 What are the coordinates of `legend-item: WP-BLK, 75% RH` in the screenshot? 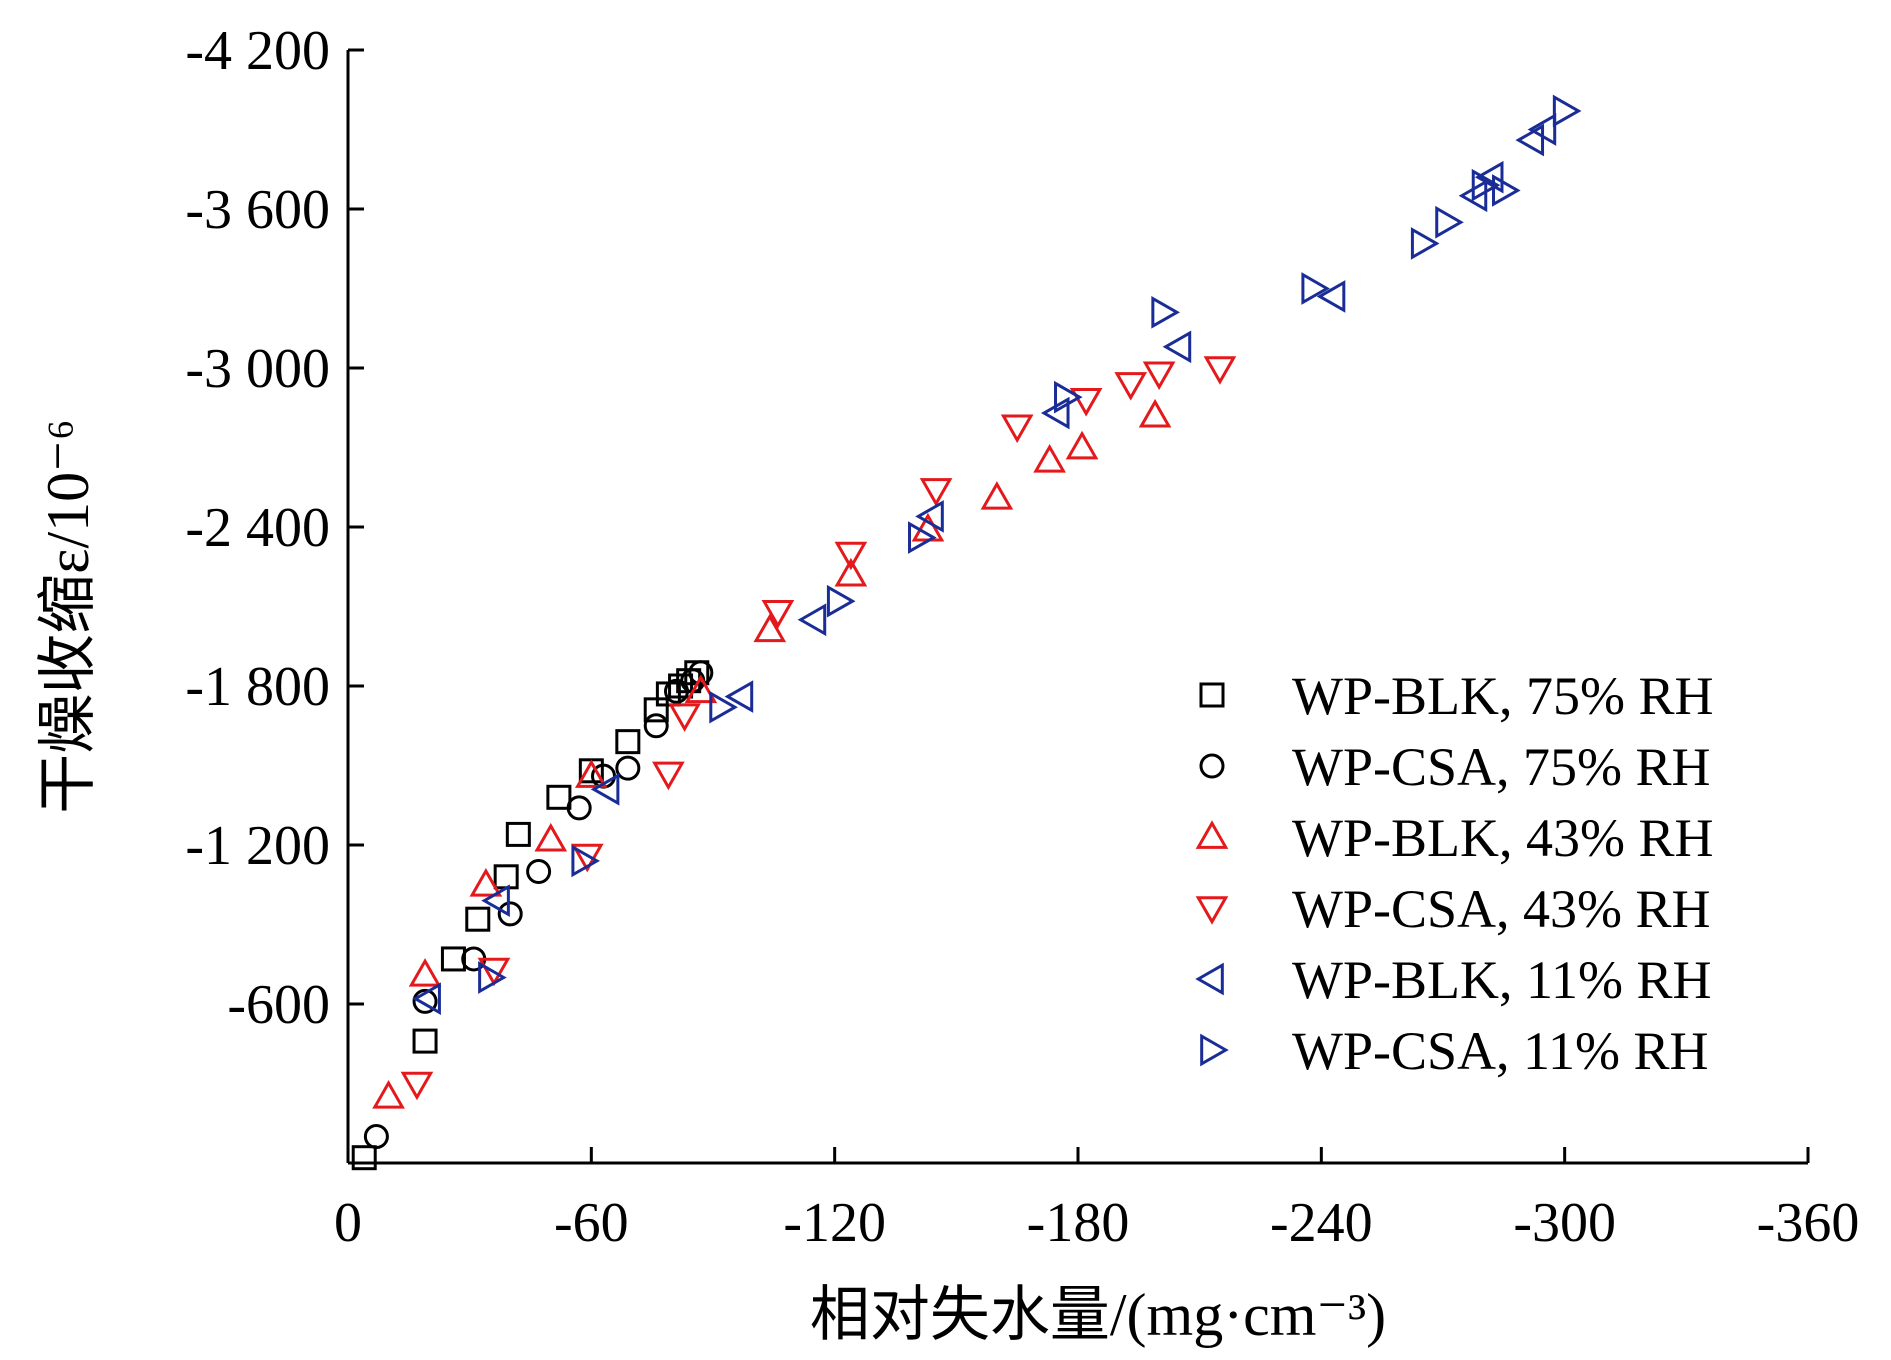 It's located at (1456, 696).